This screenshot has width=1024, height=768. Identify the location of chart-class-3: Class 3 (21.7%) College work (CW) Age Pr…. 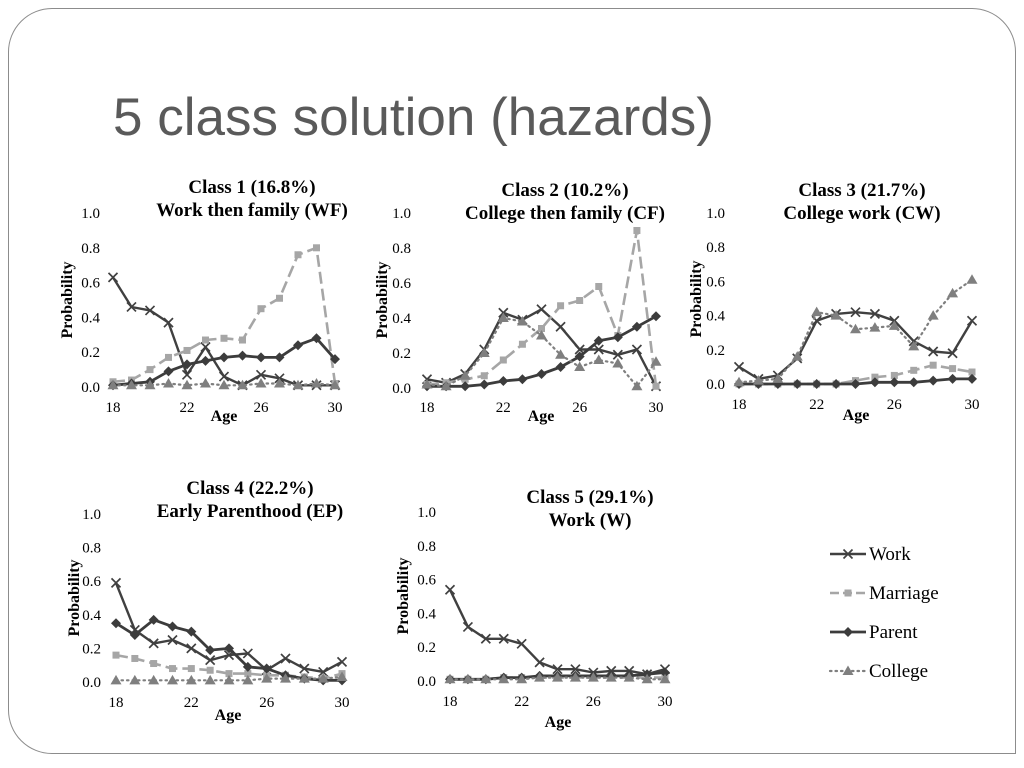
(834, 302).